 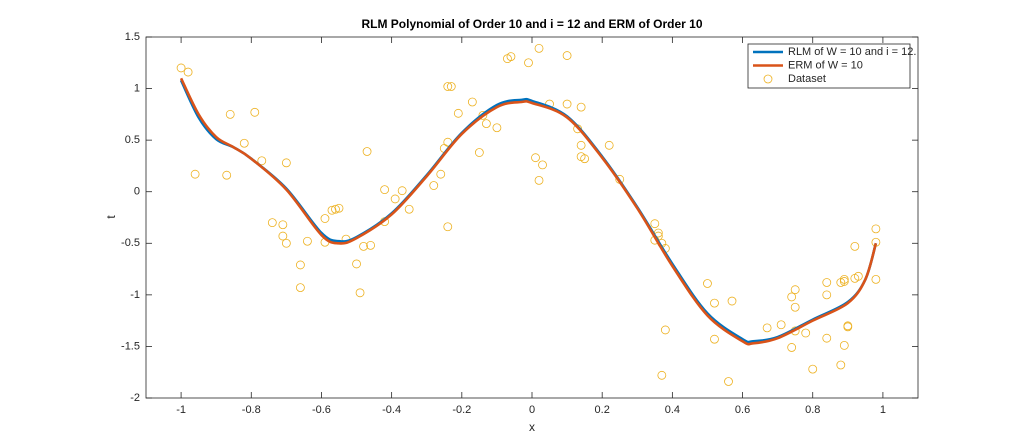 I want to click on x-tick-label: 0.2, so click(x=602, y=410).